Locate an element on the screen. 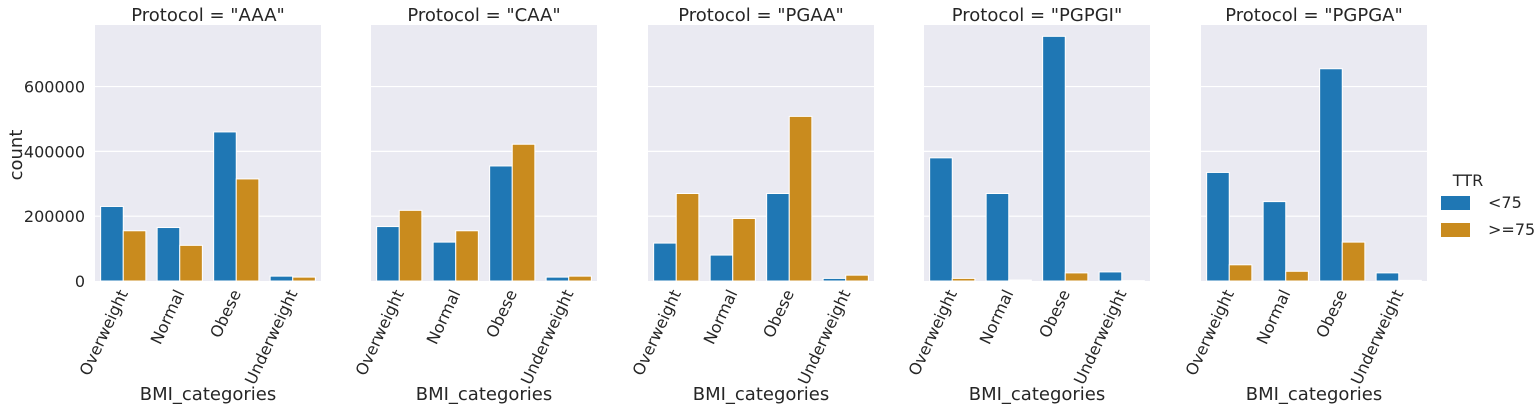 The image size is (1539, 411). panel-title: Protocol = "PGAA" is located at coordinates (761, 15).